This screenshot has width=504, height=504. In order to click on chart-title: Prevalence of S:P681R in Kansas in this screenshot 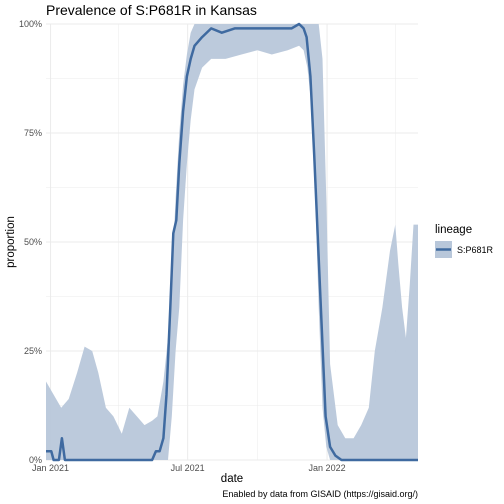, I will do `click(151, 10)`.